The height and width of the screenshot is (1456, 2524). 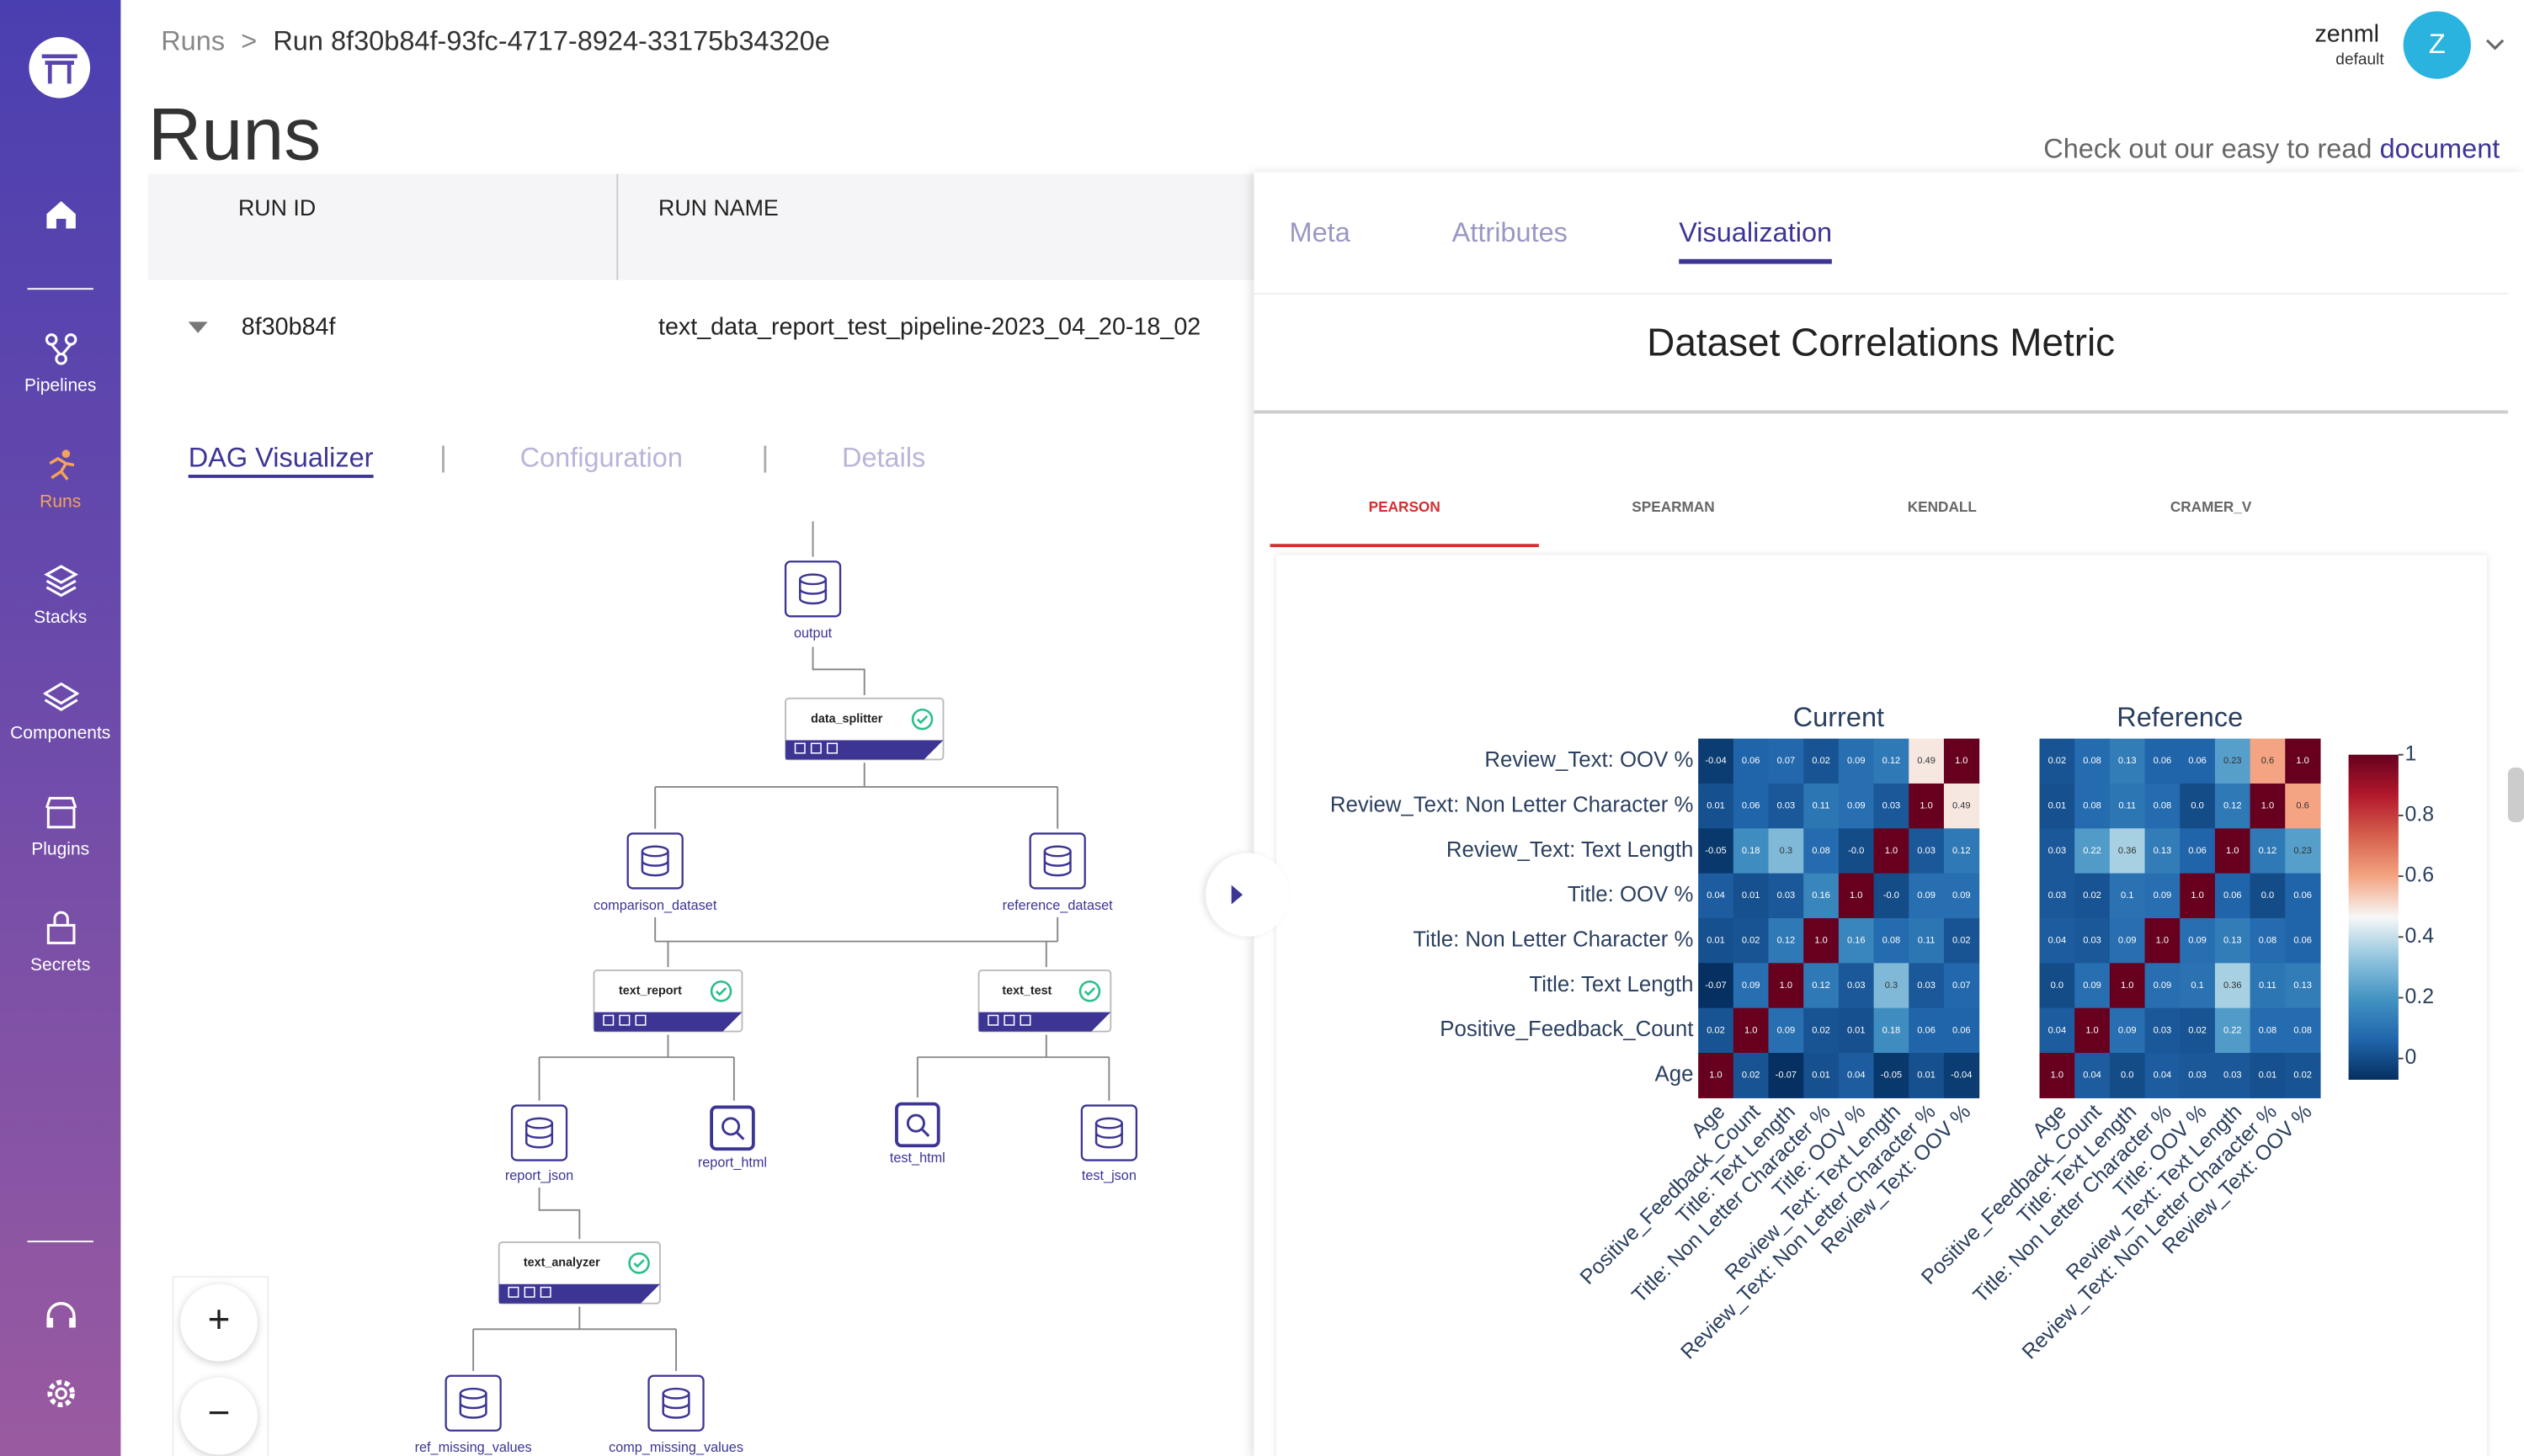 What do you see at coordinates (1611, 984) in the screenshot?
I see `y-label: Title: Text Length` at bounding box center [1611, 984].